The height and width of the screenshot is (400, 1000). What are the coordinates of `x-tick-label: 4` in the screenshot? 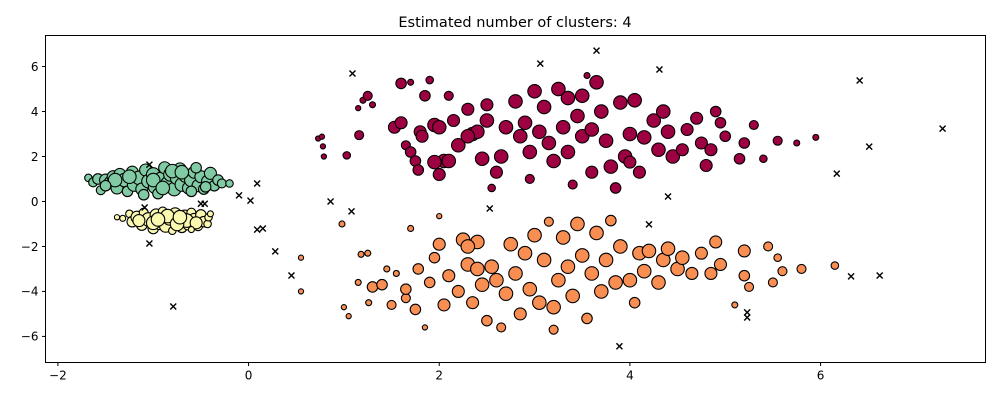 It's located at (630, 376).